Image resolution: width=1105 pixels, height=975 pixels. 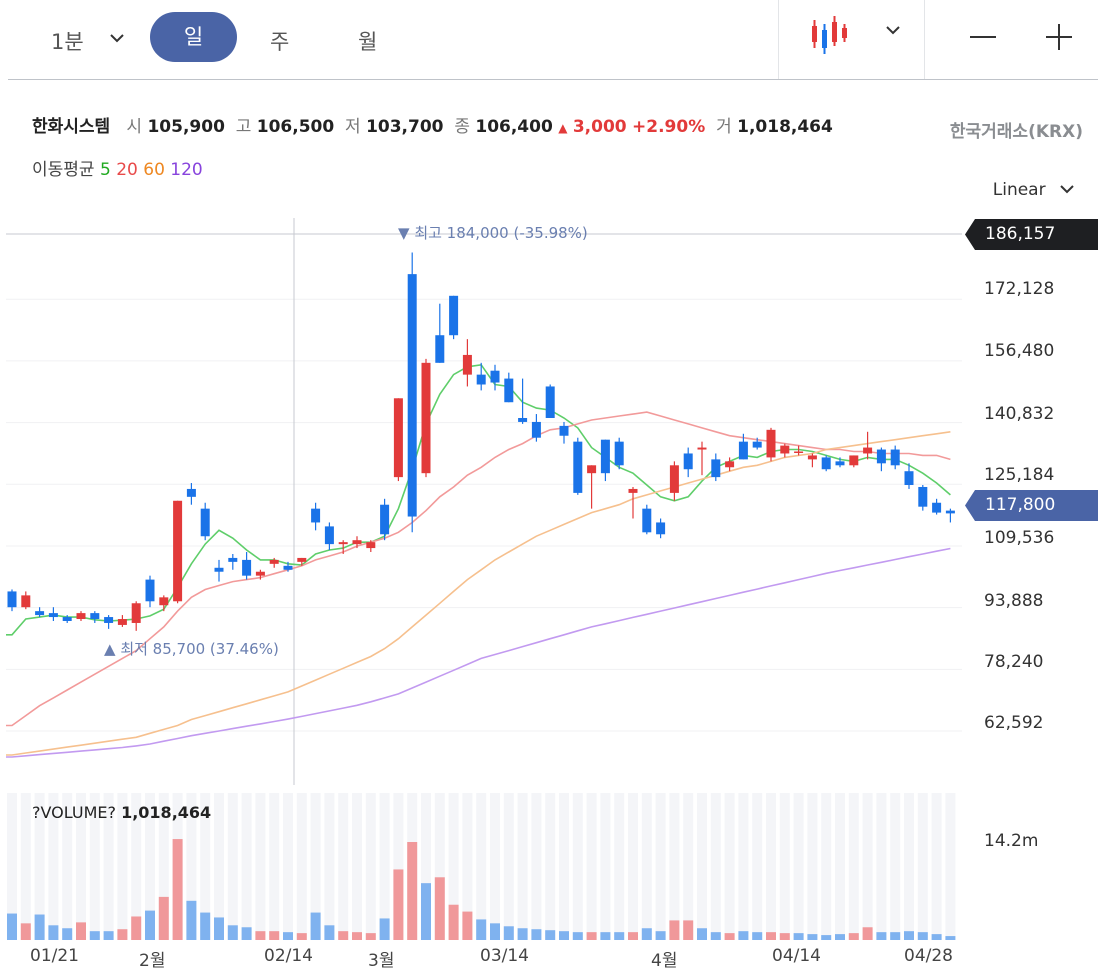 I want to click on chart-toolbar: 1분 일 주 월, so click(x=553, y=40).